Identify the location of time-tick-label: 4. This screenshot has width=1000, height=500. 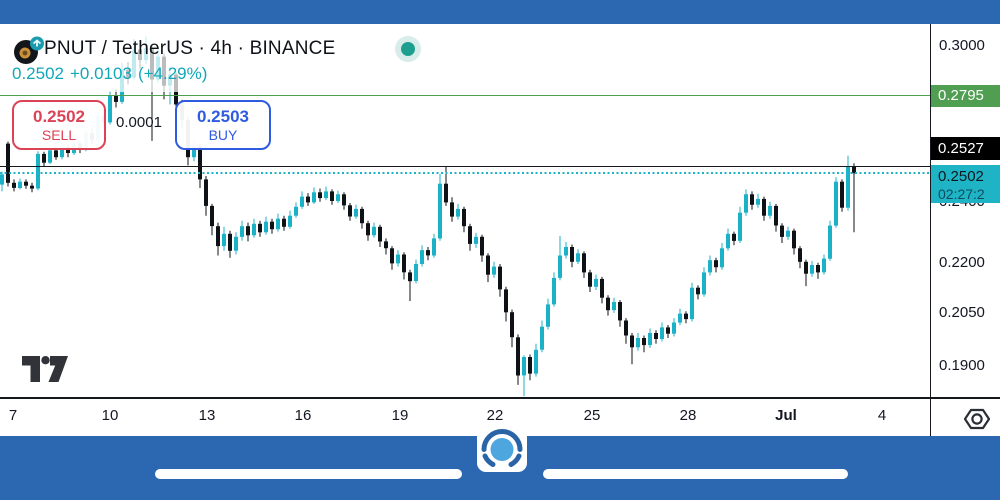
(882, 415).